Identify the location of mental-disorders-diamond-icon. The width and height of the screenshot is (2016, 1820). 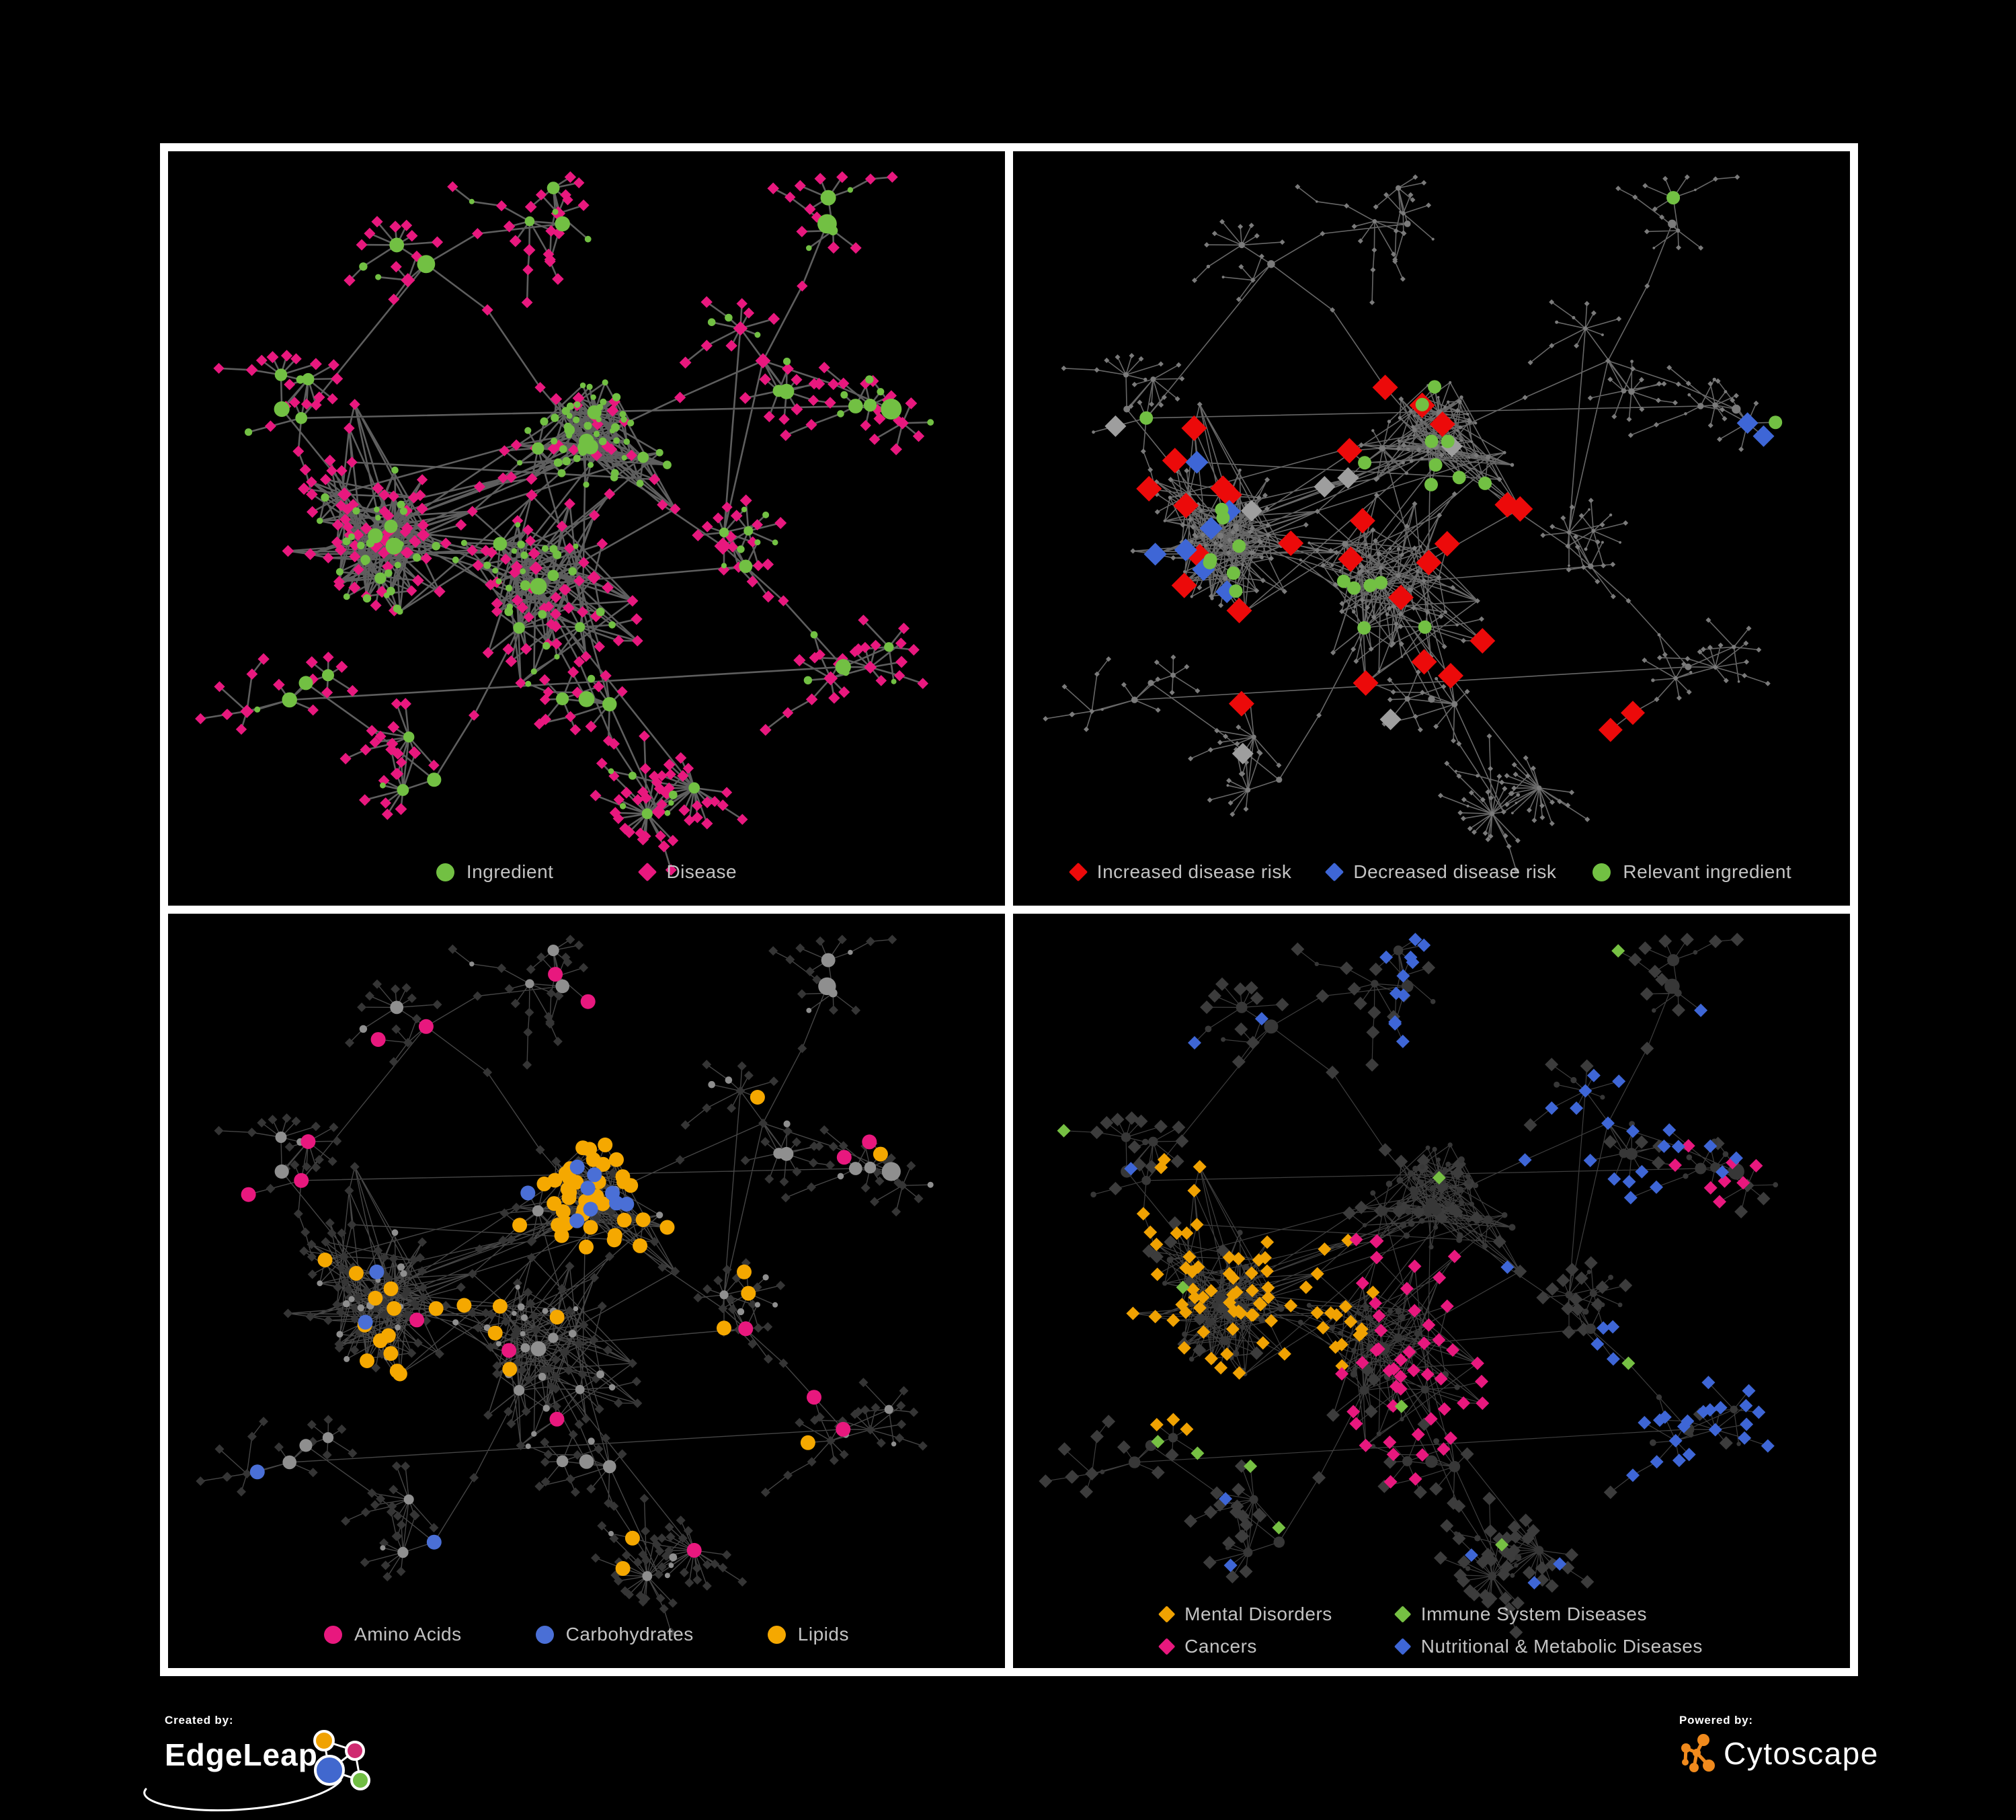
(1166, 1614).